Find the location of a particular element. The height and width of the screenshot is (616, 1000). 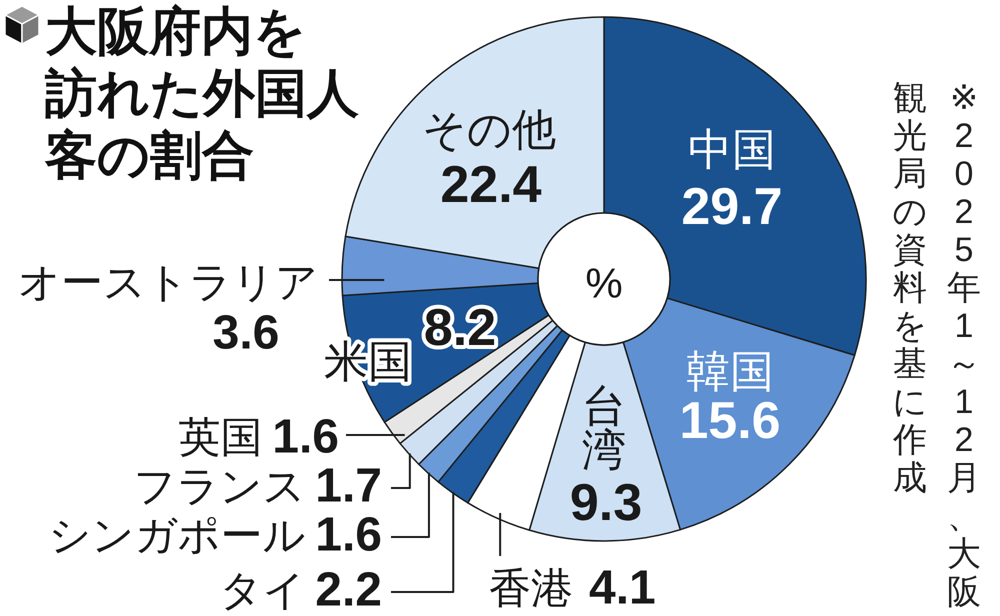

slice-label: シンガポール is located at coordinates (177, 535).